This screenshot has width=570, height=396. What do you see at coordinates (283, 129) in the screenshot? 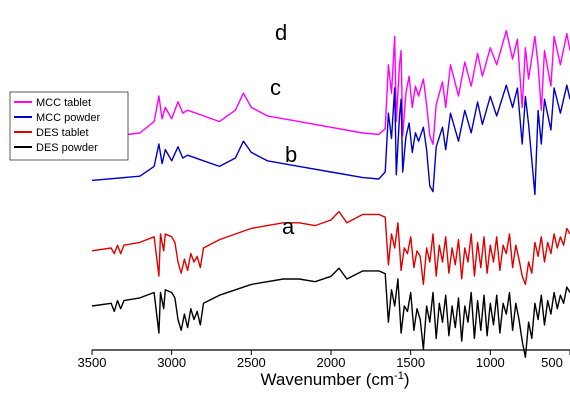
I see `curve-labels: d c b a` at bounding box center [283, 129].